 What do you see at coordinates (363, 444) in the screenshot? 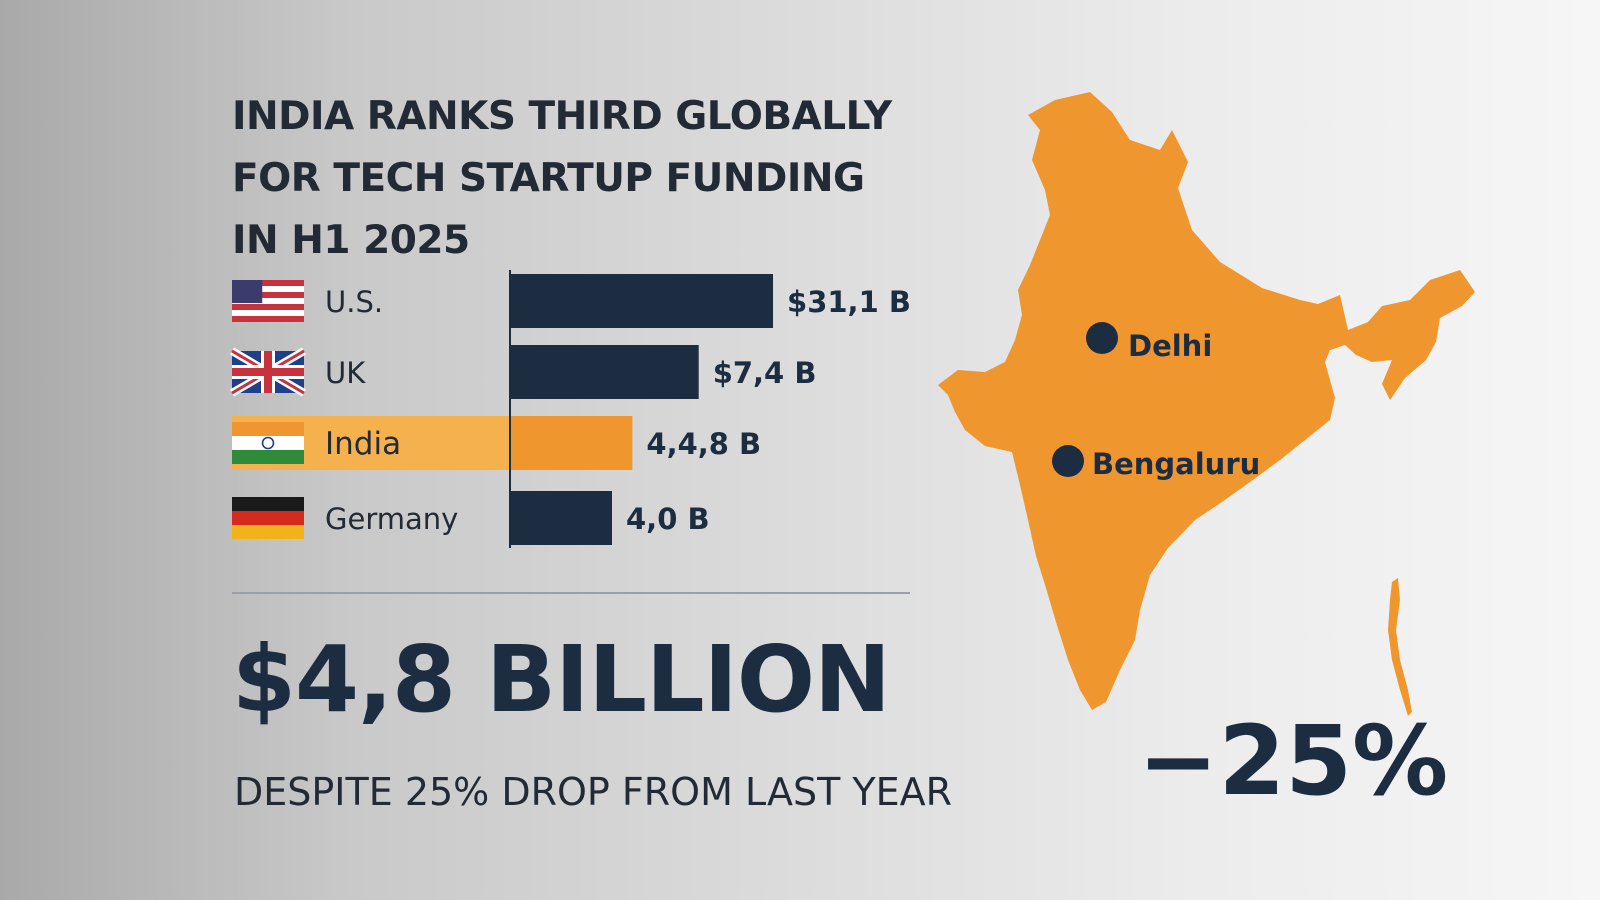
I see `category-label: India` at bounding box center [363, 444].